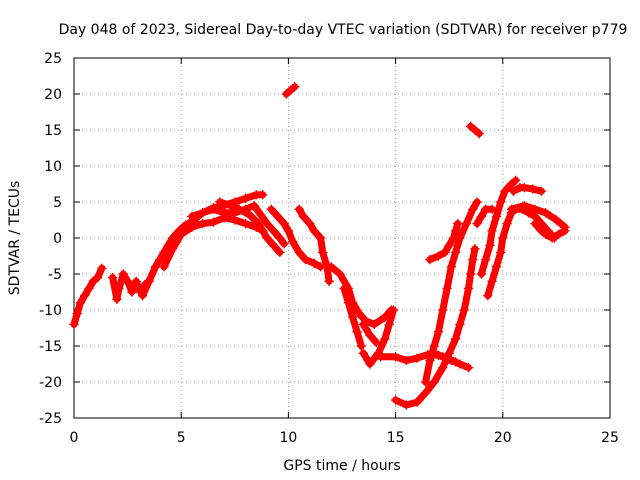 This screenshot has height=480, width=640. Describe the element at coordinates (396, 438) in the screenshot. I see `x-tick-label: 15` at that location.